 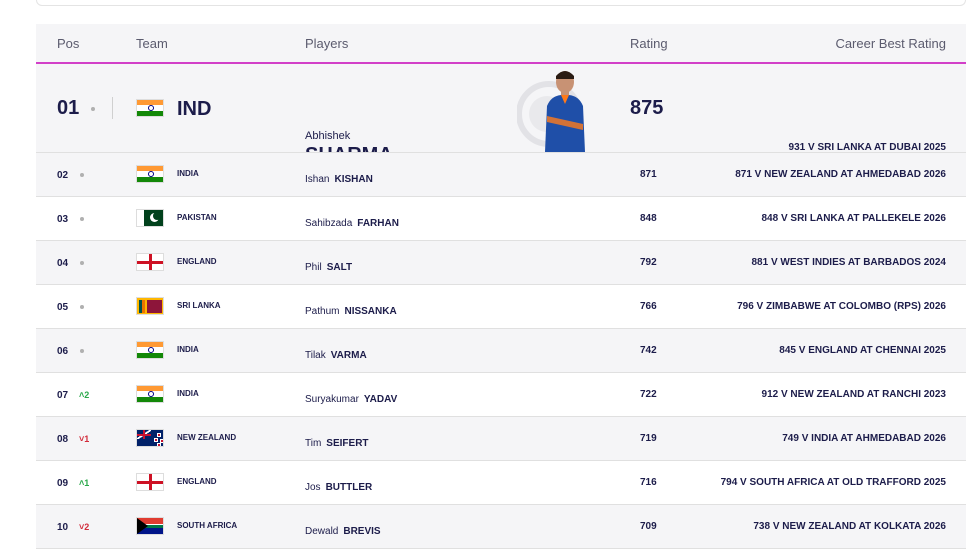 What do you see at coordinates (84, 395) in the screenshot?
I see `move-up-icon: ˄2` at bounding box center [84, 395].